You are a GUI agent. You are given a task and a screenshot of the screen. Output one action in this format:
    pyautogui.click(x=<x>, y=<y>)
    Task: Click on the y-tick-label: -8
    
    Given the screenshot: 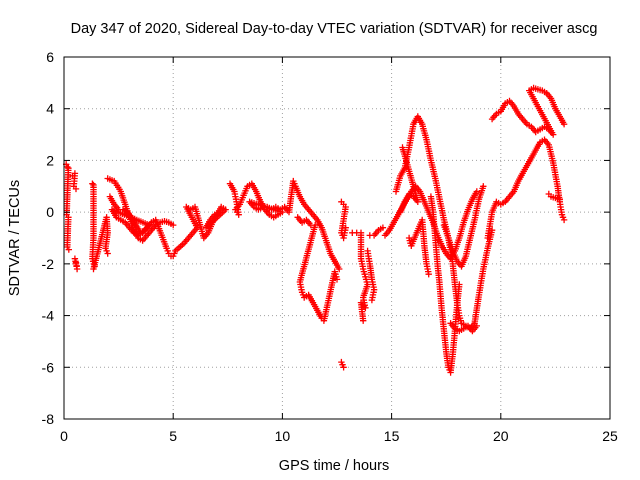 What is the action you would take?
    pyautogui.click(x=48, y=419)
    